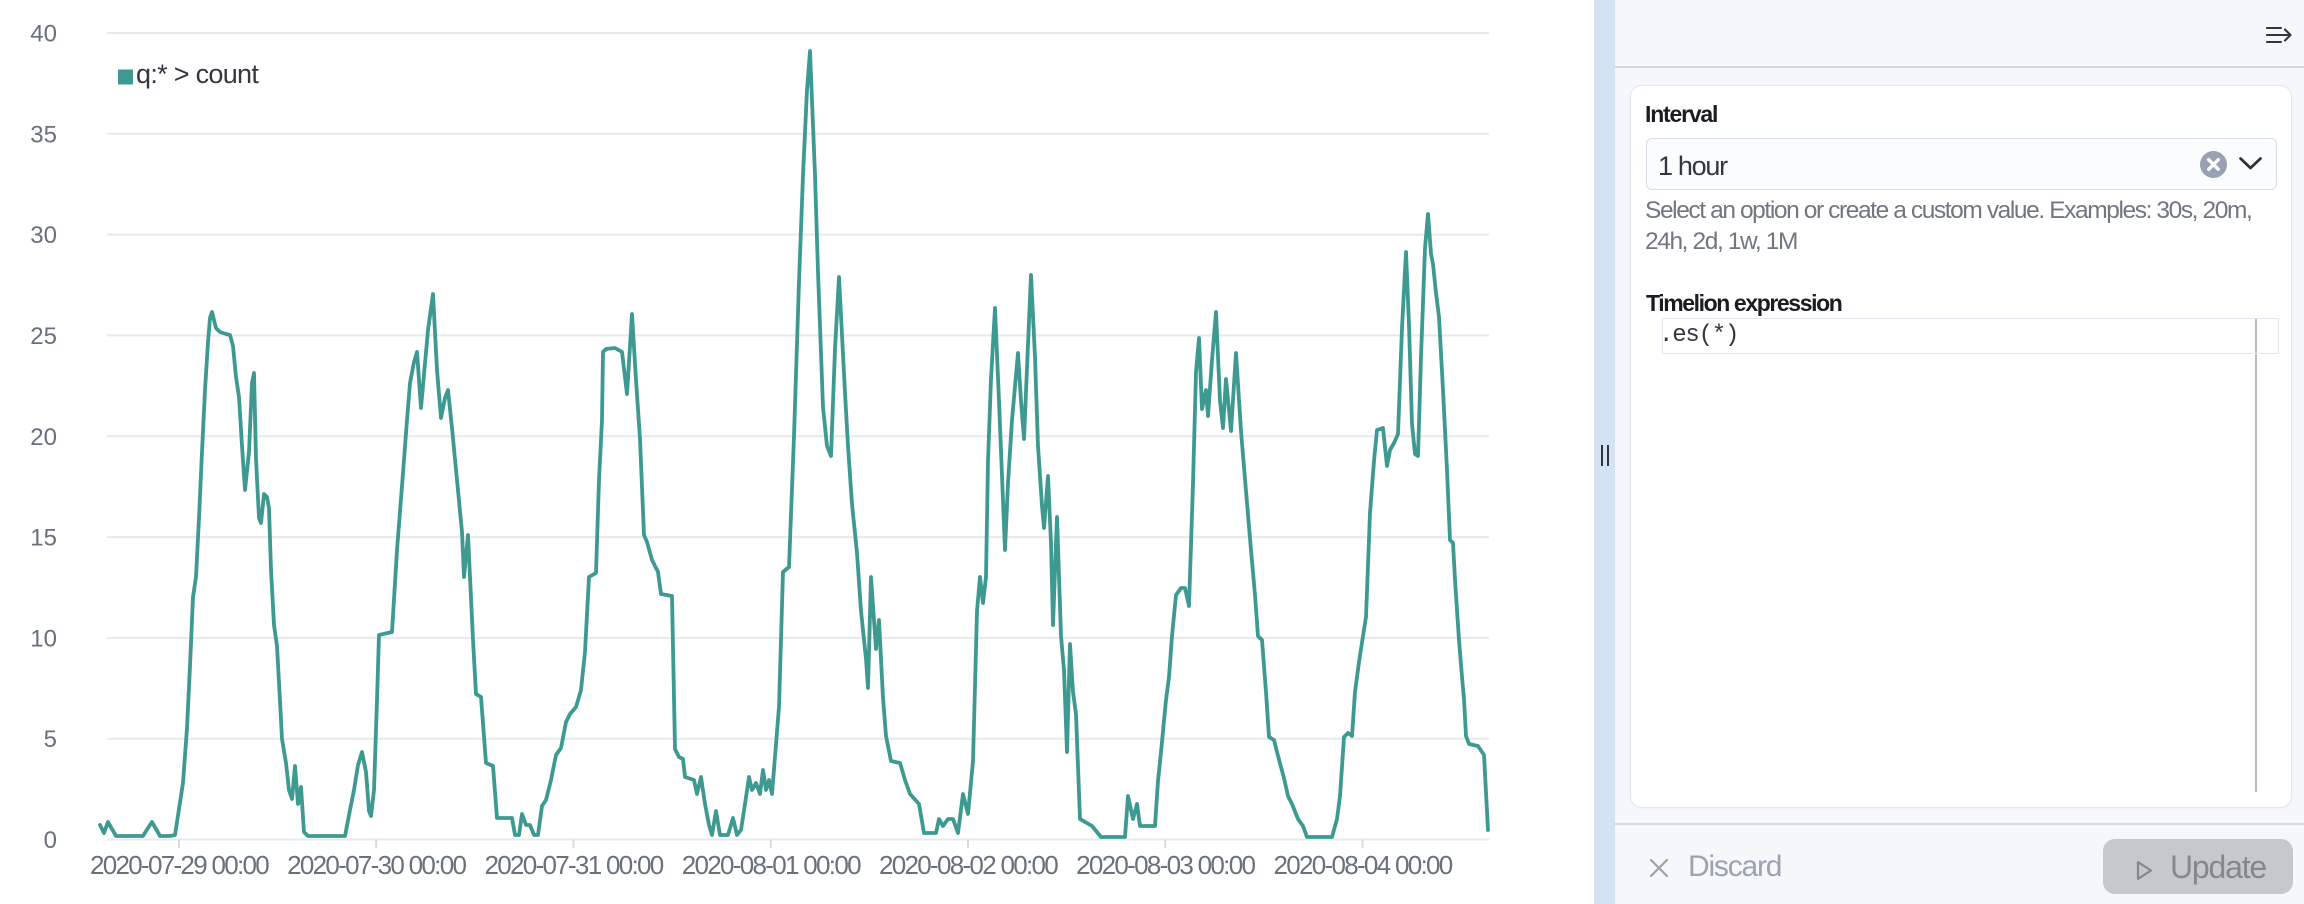 This screenshot has width=2304, height=904. What do you see at coordinates (43, 134) in the screenshot?
I see `svg-text: 35` at bounding box center [43, 134].